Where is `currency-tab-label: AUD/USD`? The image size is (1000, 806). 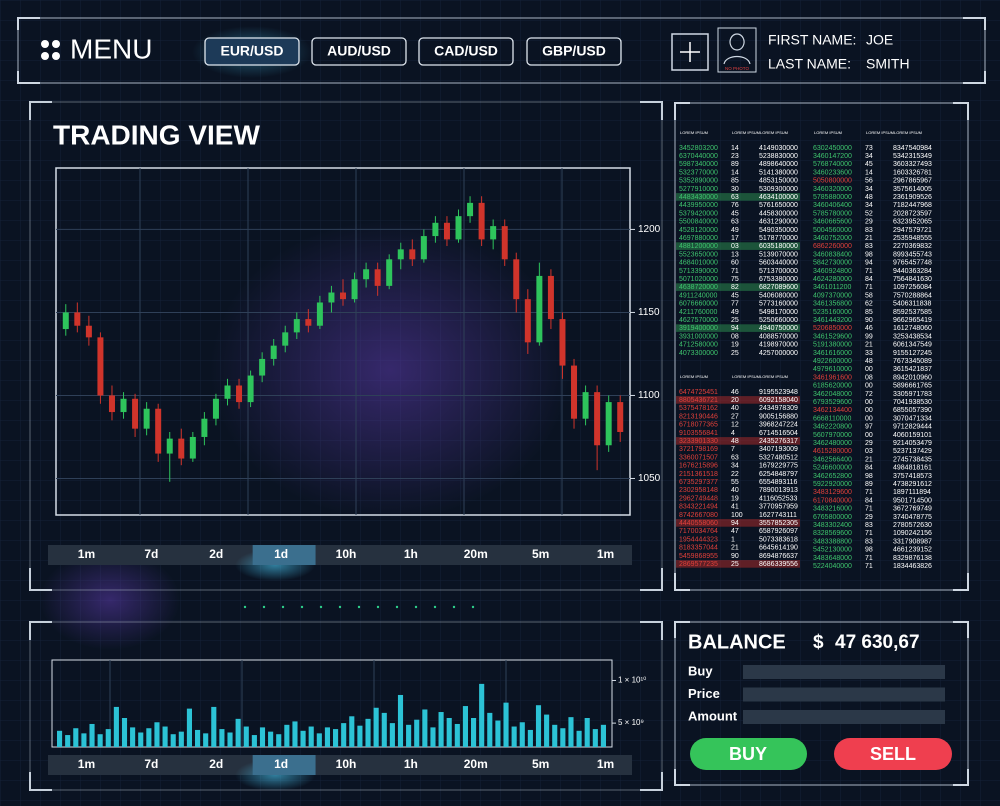 currency-tab-label: AUD/USD is located at coordinates (359, 51).